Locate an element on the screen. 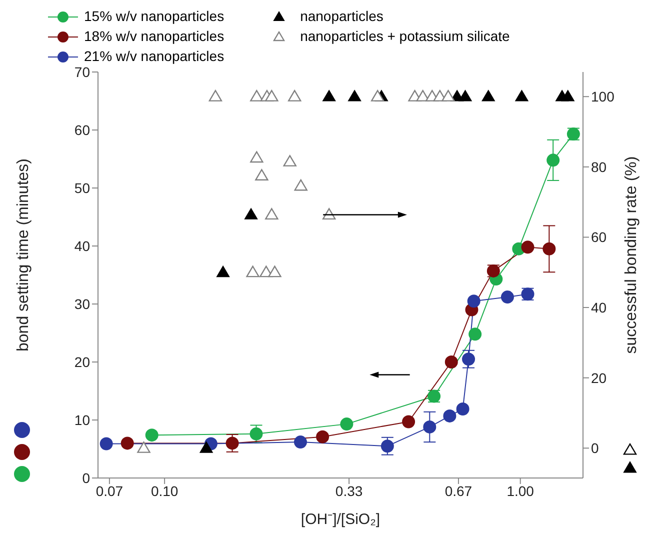  x-tick-label: 1.00 is located at coordinates (520, 490).